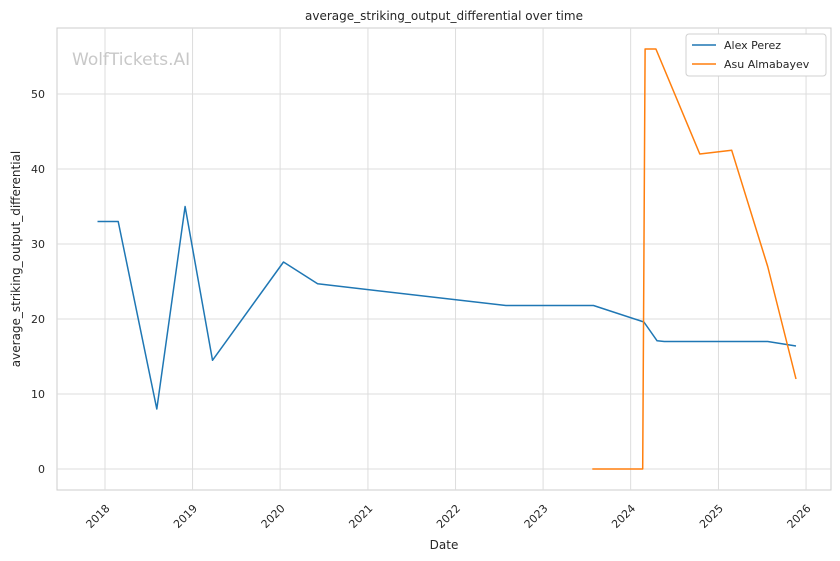  I want to click on y-tick-label: 50, so click(38, 94).